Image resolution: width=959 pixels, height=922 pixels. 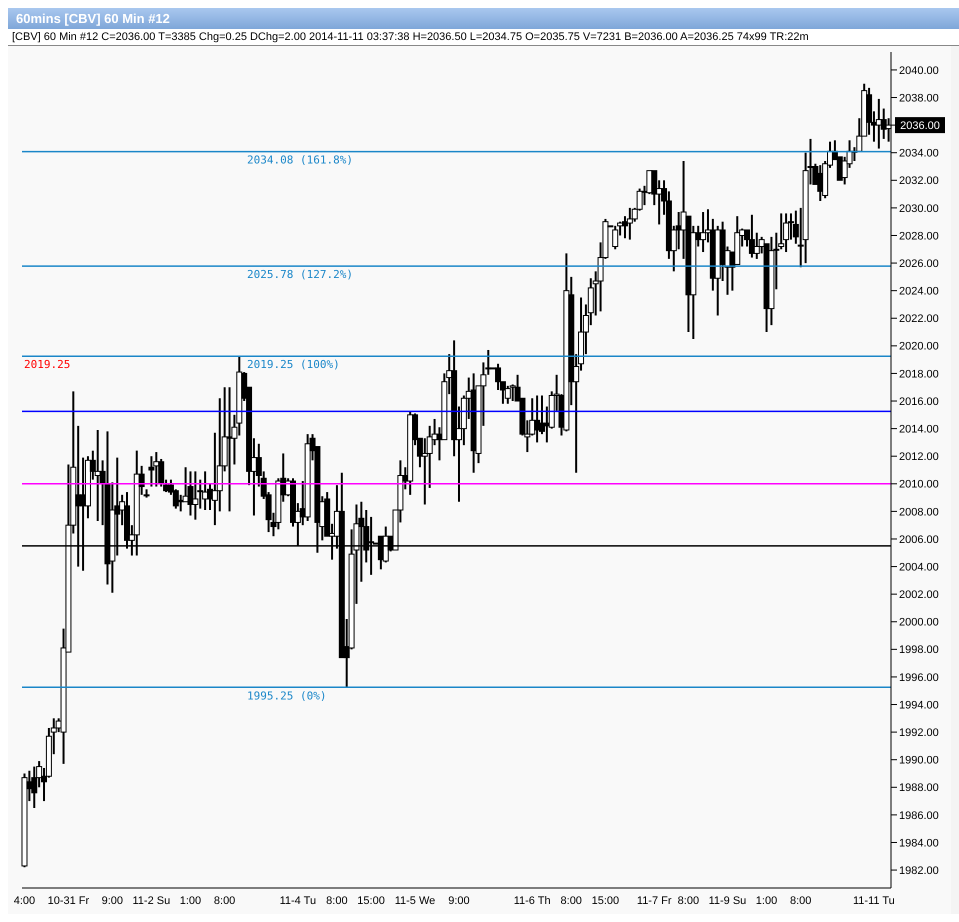 I want to click on x-tick-label: 11-7 Fr, so click(x=654, y=900).